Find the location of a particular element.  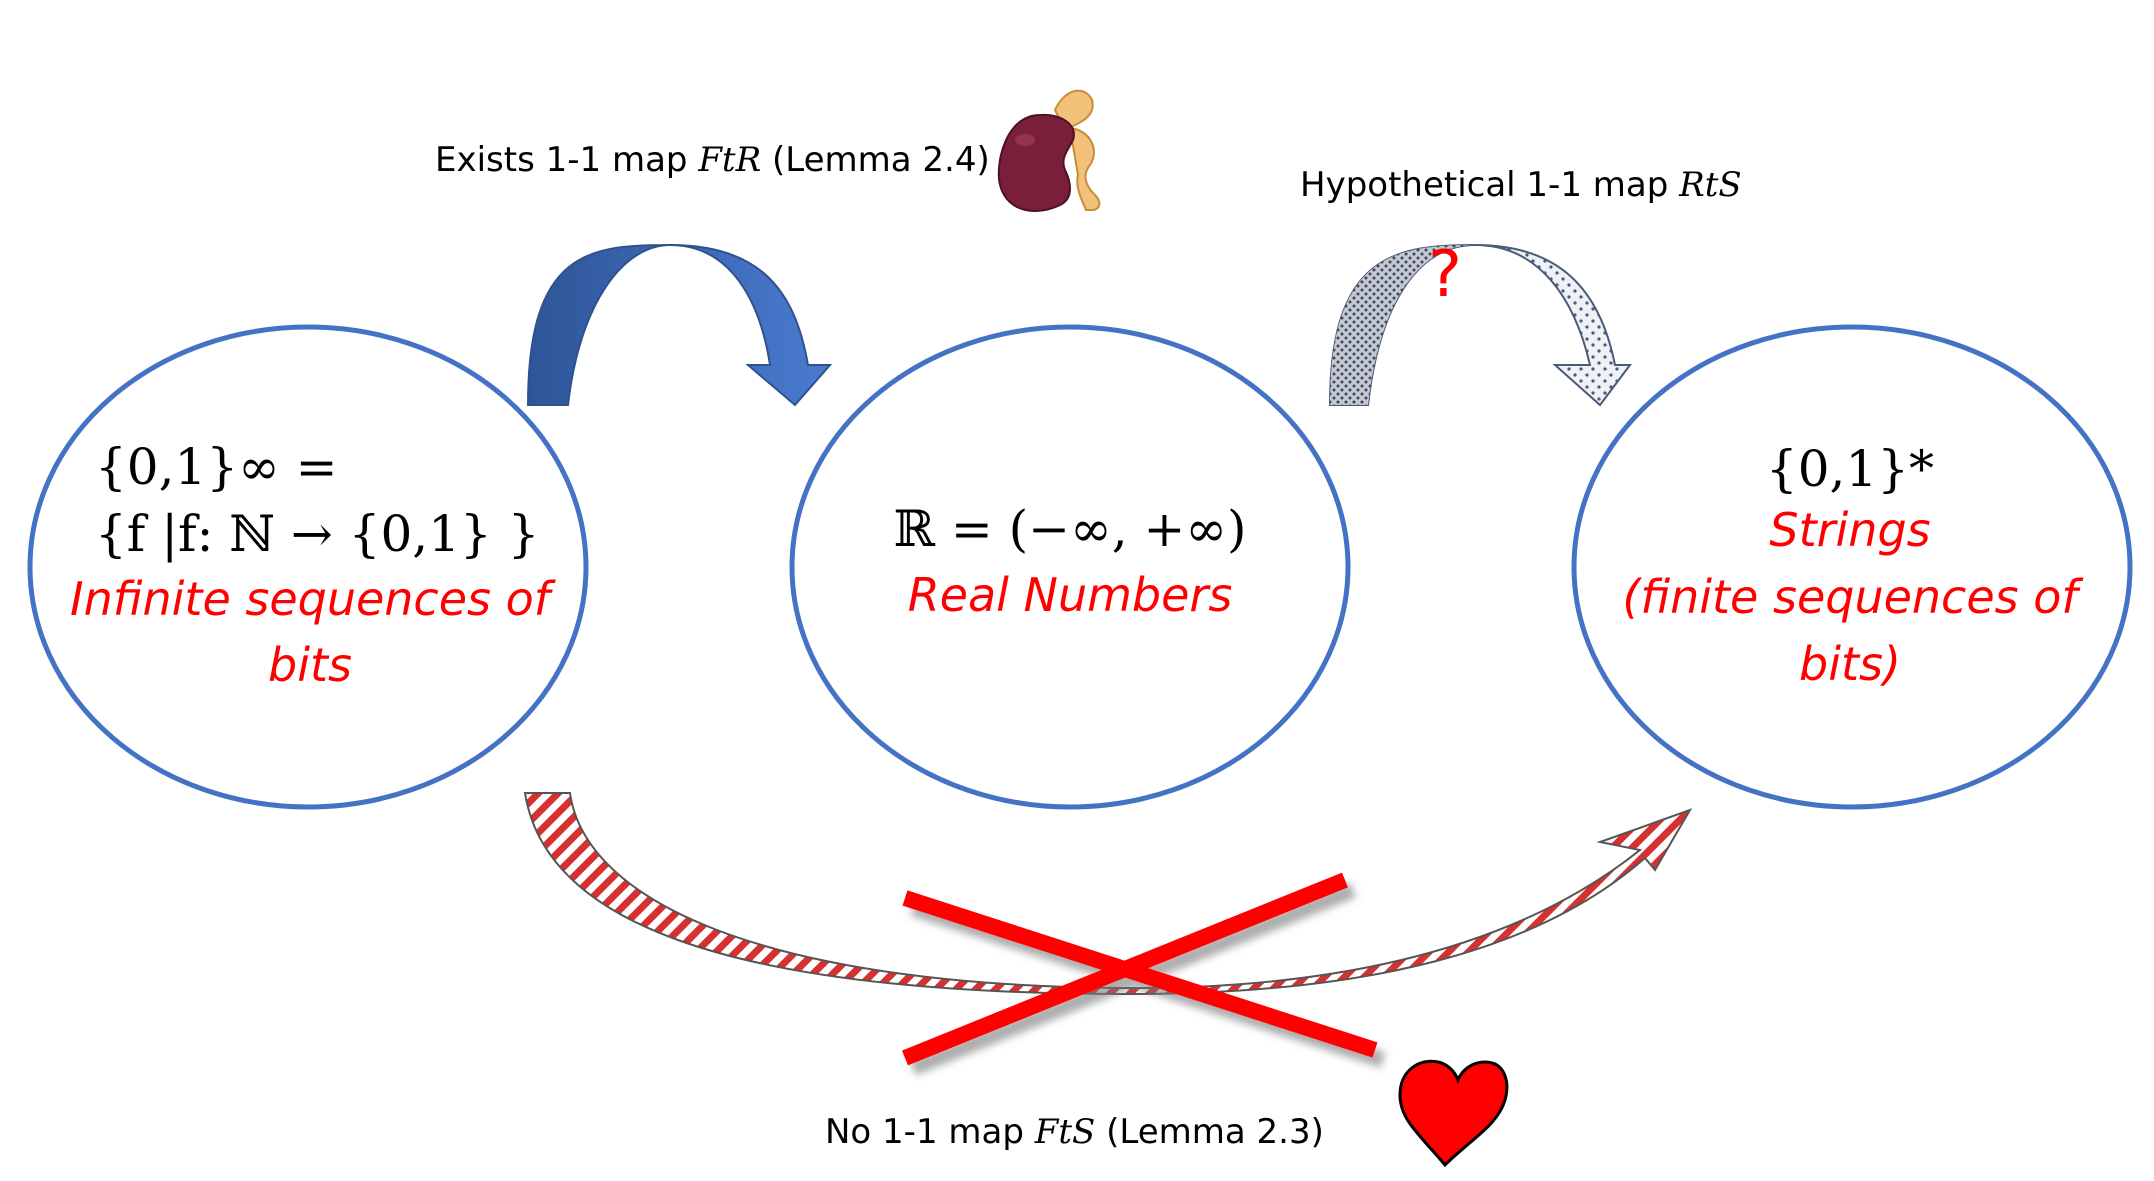

ellipse-strings is located at coordinates (1852, 567).